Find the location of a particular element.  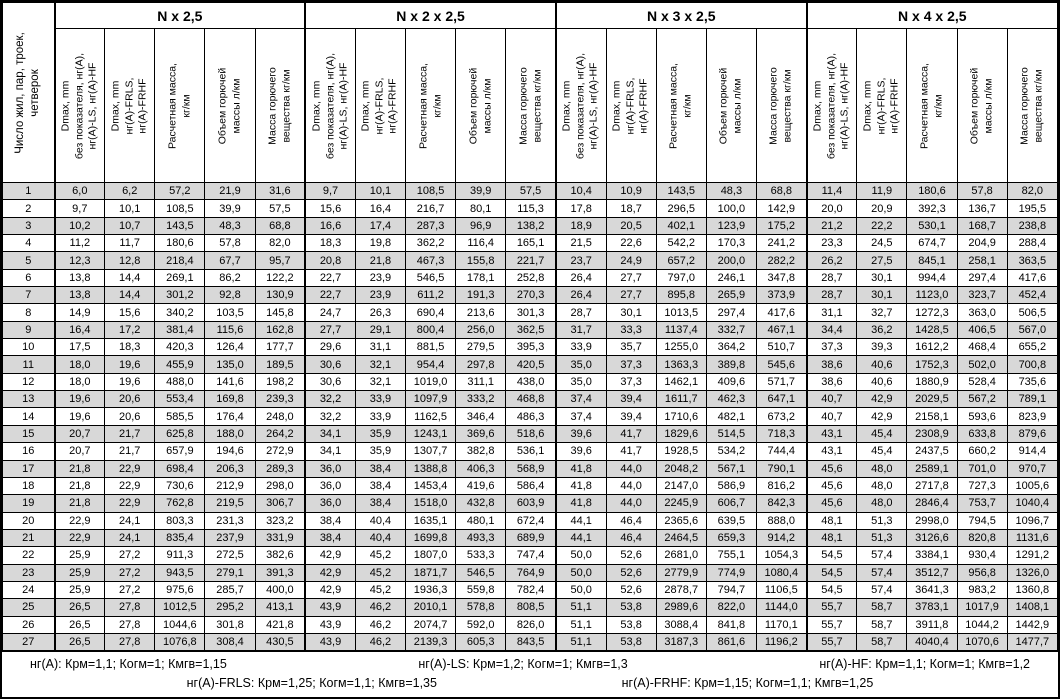

table-cell: 747,4 is located at coordinates (531, 555).